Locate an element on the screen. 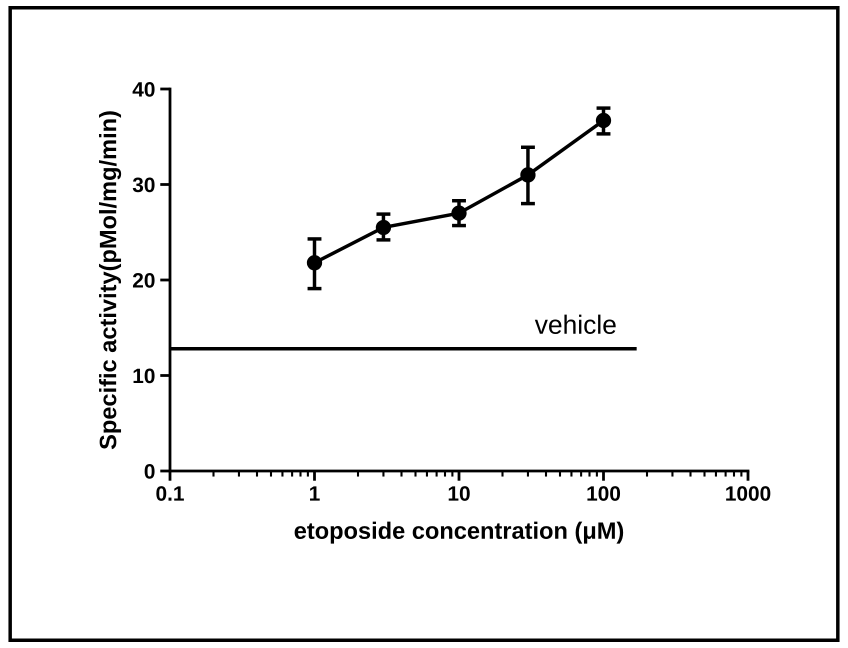  y-tick-label: 20 is located at coordinates (143, 280).